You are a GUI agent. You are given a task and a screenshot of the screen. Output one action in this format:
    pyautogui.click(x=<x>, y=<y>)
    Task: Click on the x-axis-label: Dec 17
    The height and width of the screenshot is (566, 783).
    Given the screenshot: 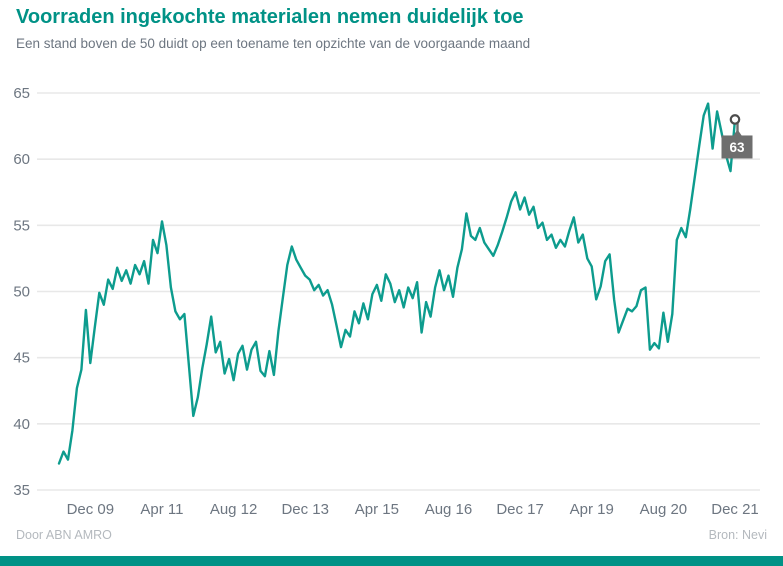 What is the action you would take?
    pyautogui.click(x=520, y=509)
    